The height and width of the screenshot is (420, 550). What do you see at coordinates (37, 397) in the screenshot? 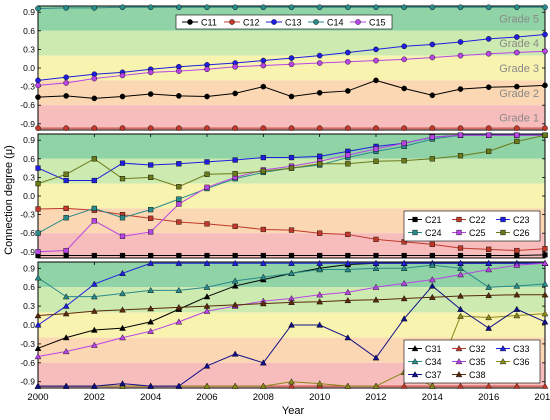
I see `x-tick-label: 2000` at bounding box center [37, 397].